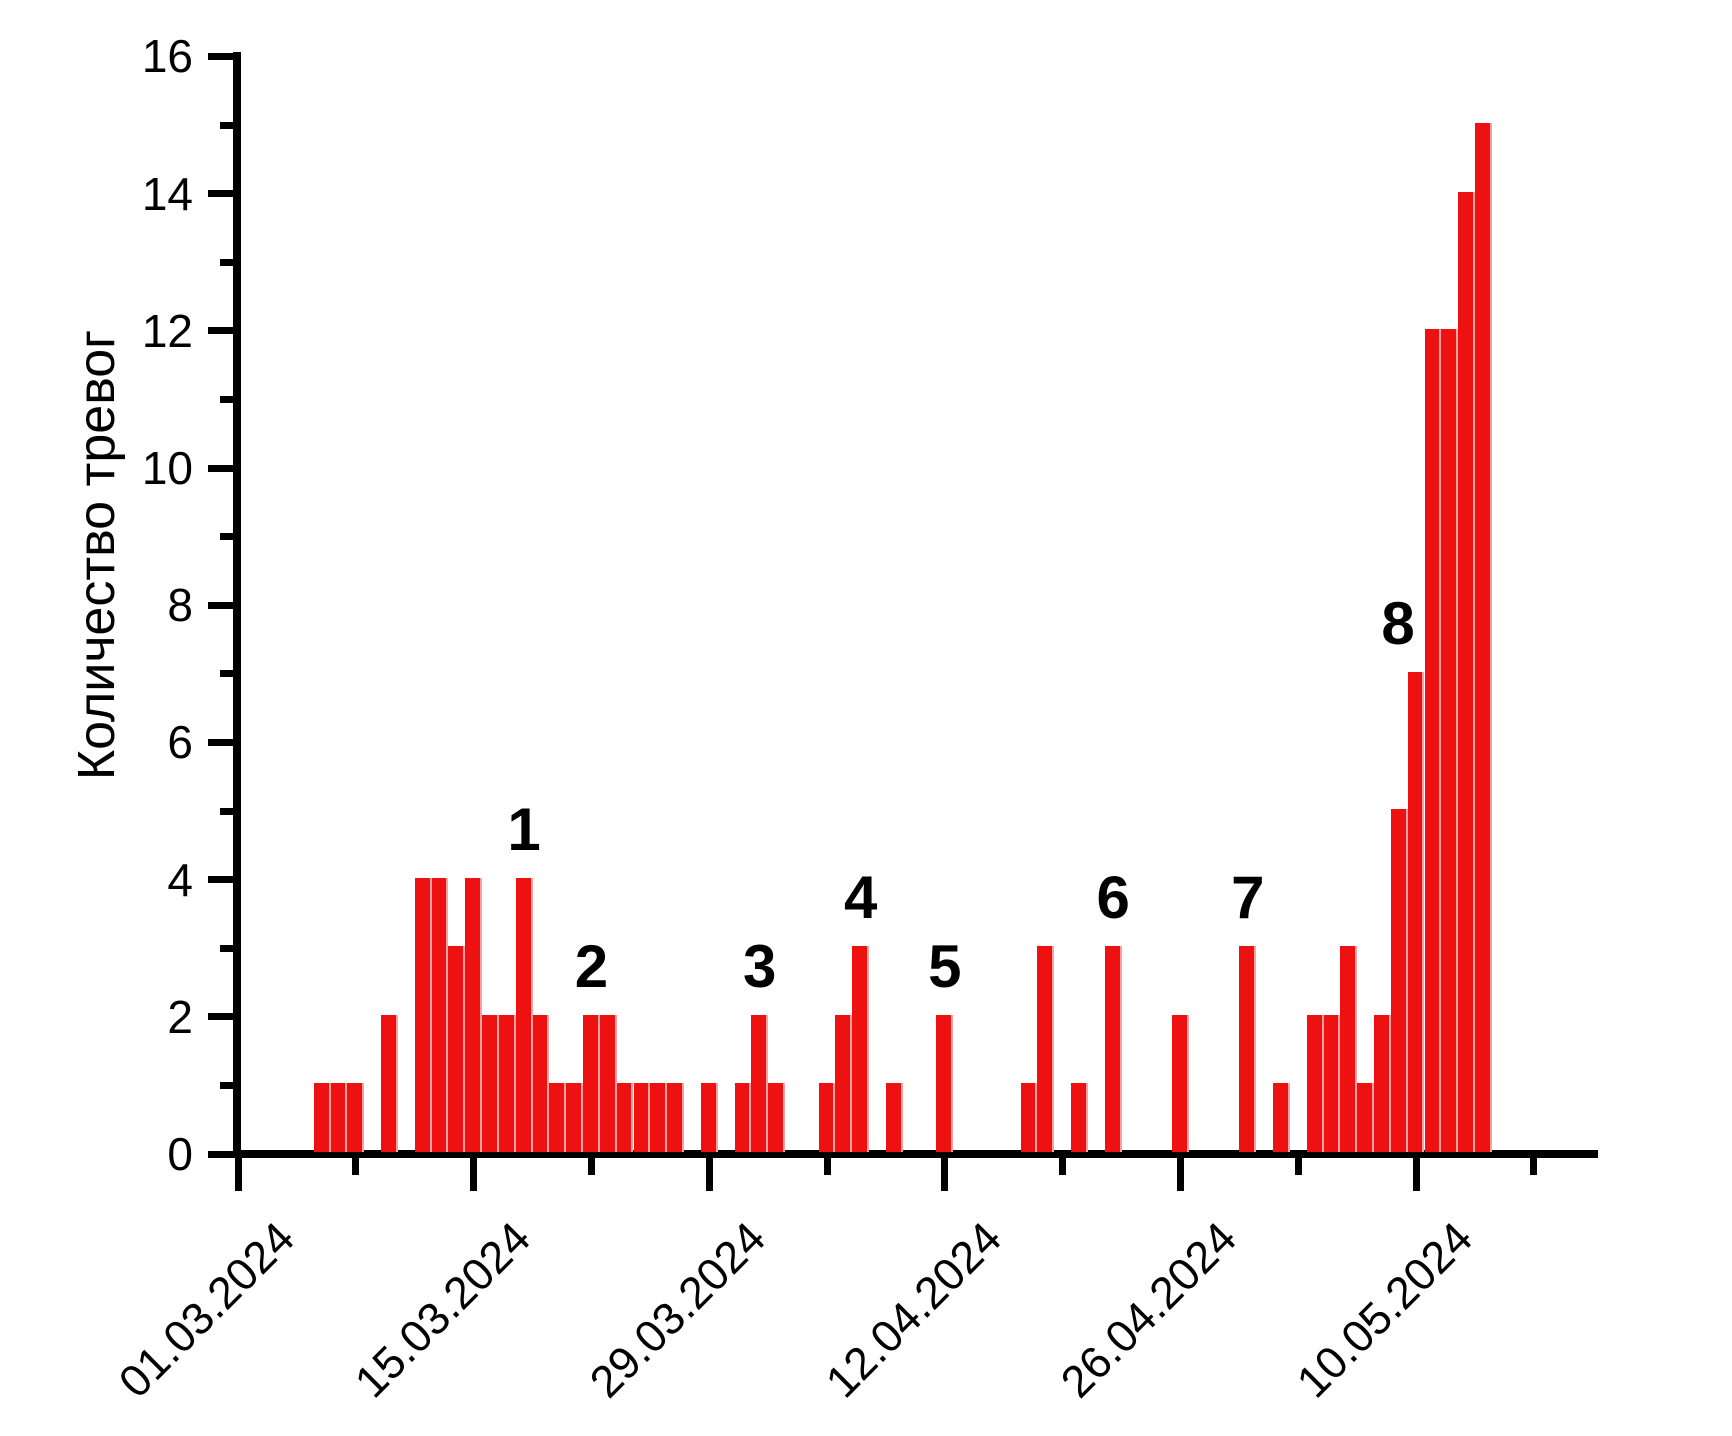 This screenshot has width=1732, height=1436. Describe the element at coordinates (945, 966) in the screenshot. I see `bar-annotation: 5` at that location.